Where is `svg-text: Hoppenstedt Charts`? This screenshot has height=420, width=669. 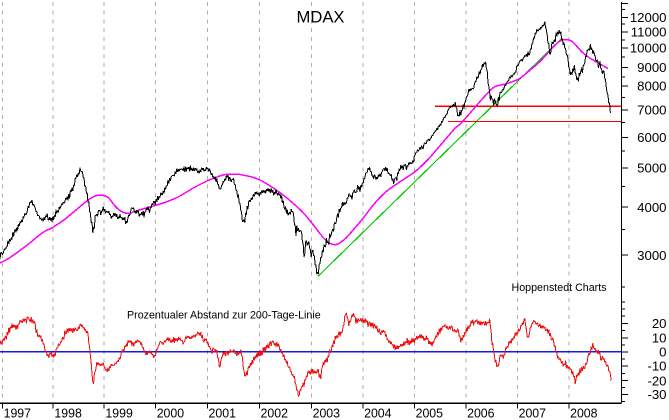
svg-text: Hoppenstedt Charts is located at coordinates (559, 288).